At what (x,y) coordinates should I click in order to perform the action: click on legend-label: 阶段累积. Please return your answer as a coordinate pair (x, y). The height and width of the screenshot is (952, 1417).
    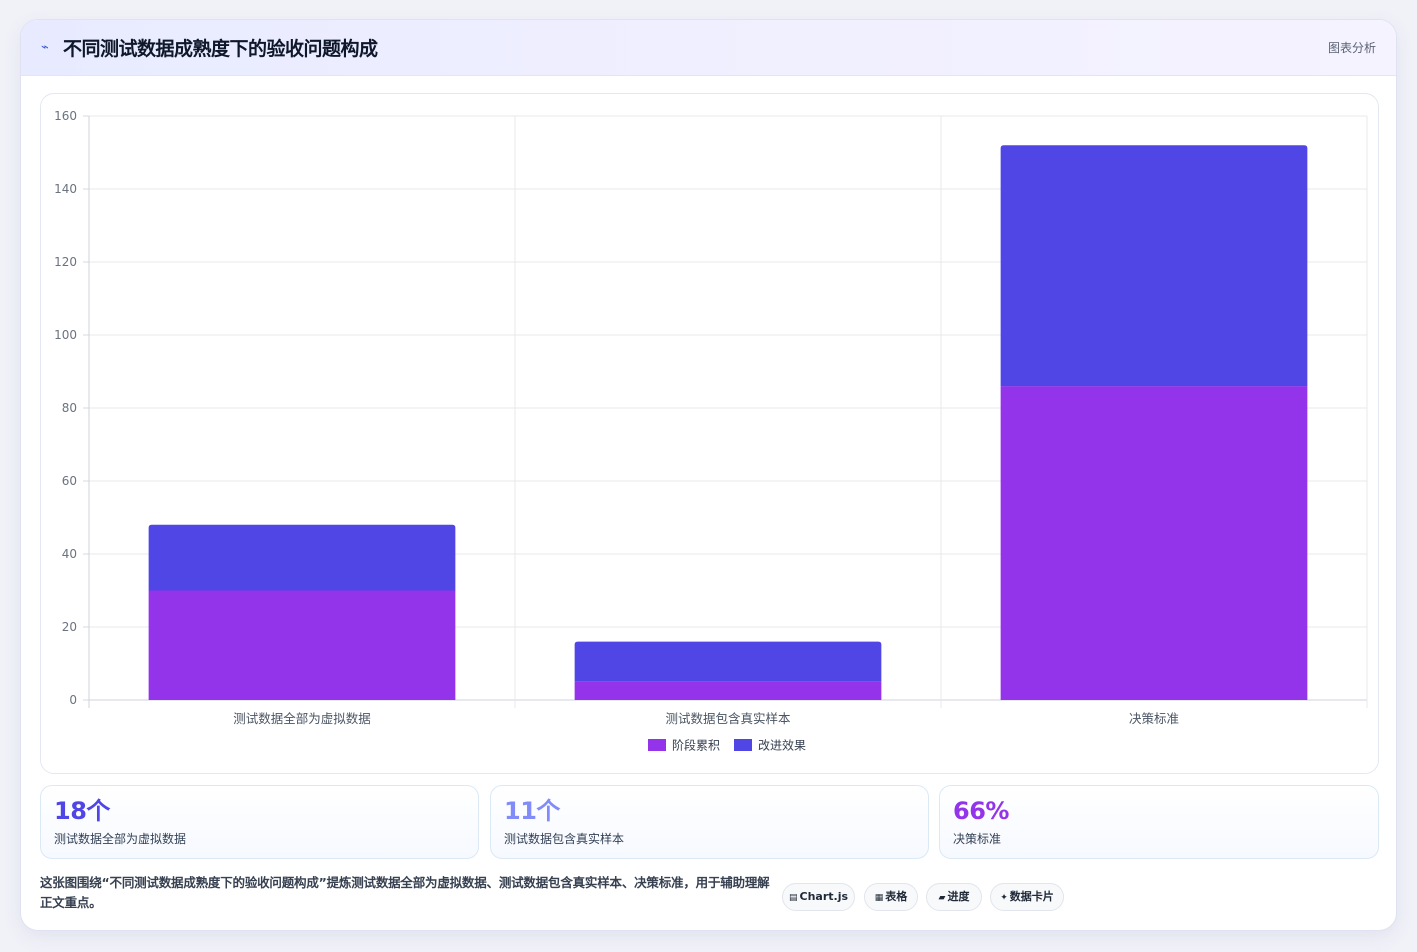
    Looking at the image, I should click on (696, 745).